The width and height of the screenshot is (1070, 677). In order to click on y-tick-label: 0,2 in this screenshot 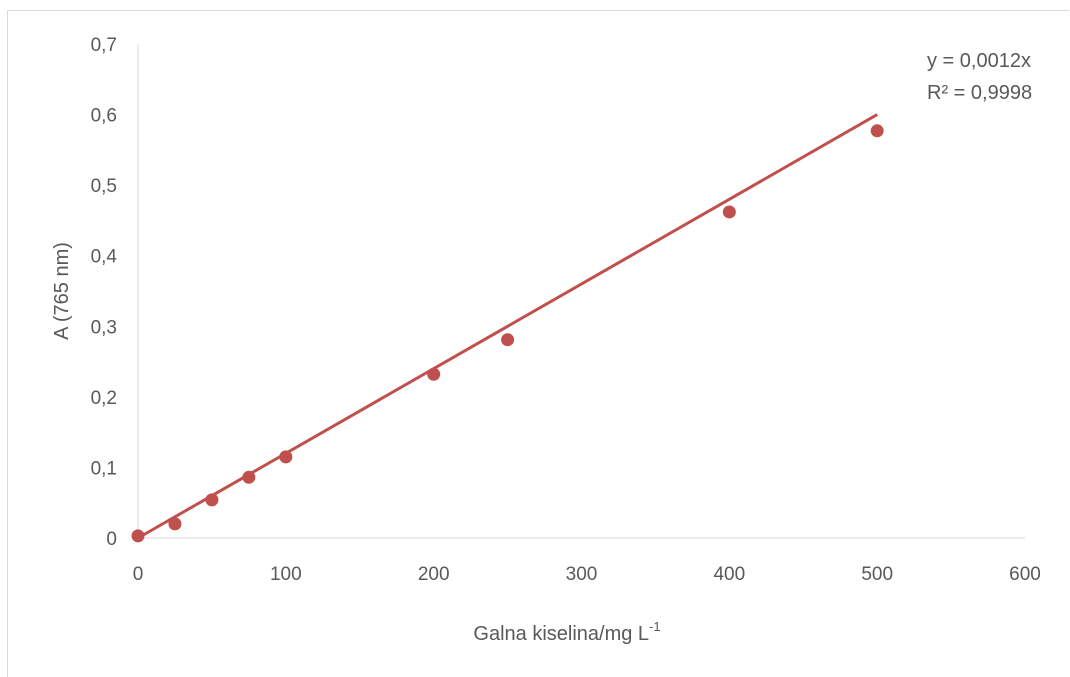, I will do `click(104, 398)`.